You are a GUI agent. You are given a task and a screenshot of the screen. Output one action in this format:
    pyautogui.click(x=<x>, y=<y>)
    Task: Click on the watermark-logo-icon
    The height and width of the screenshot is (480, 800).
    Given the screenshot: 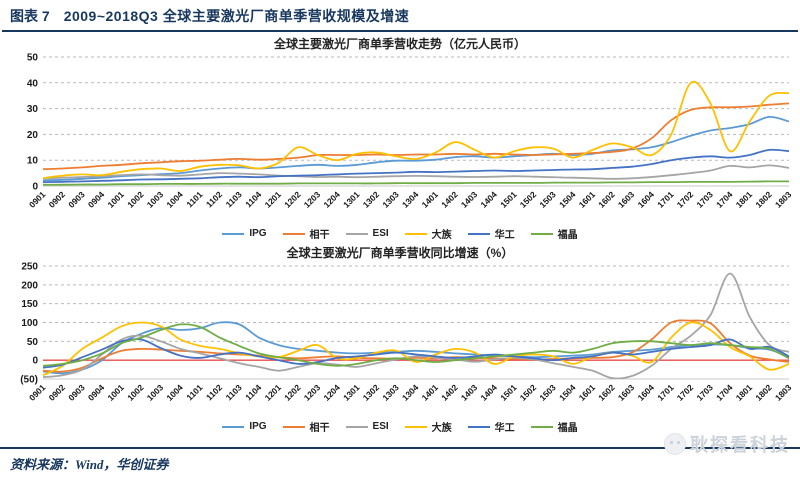 What is the action you would take?
    pyautogui.click(x=675, y=444)
    